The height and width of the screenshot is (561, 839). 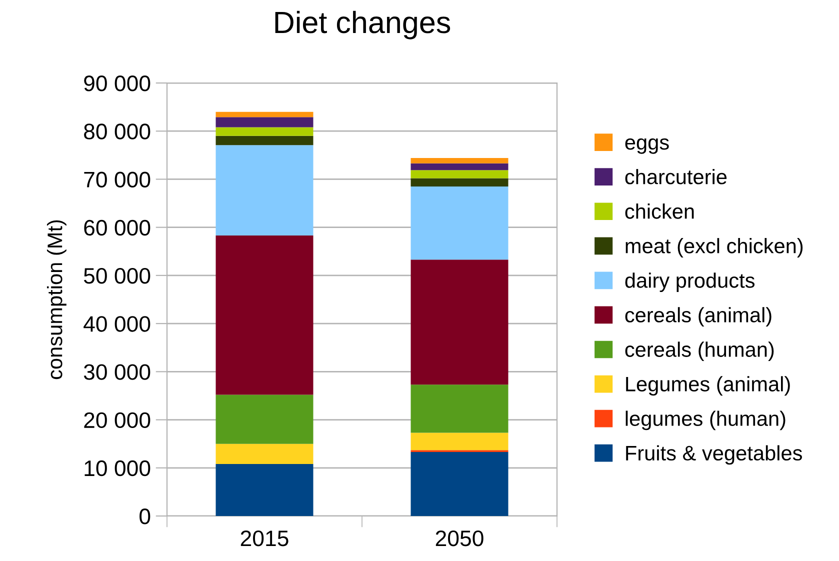 I want to click on legend-label: Legumes (animal), so click(x=708, y=386).